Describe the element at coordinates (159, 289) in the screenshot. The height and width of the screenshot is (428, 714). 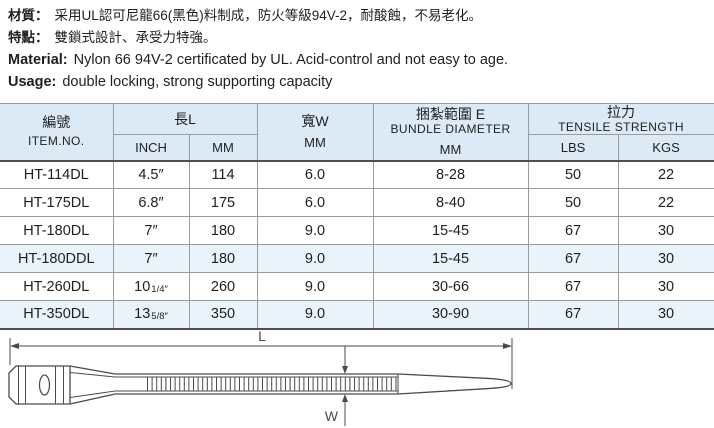
I see `inch-fraction: 1/4″` at that location.